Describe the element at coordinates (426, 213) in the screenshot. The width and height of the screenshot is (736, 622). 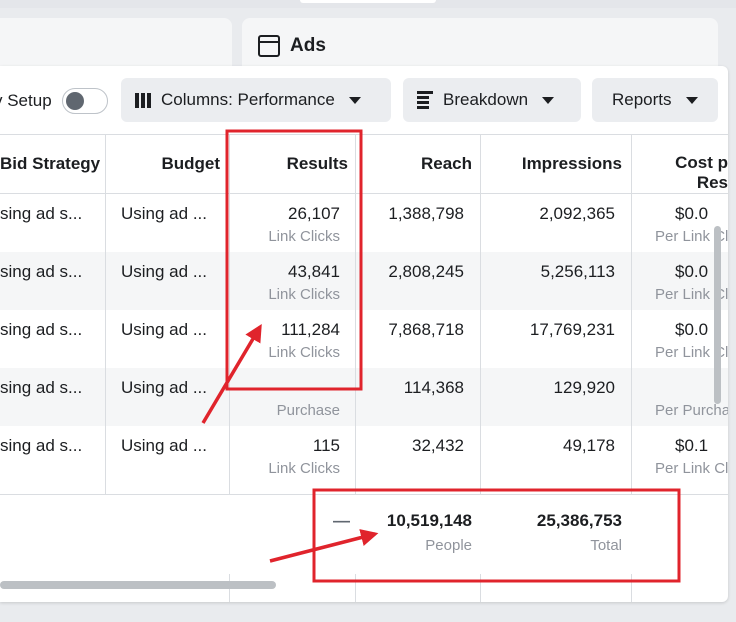
I see `cell-reach: 1,388,798` at that location.